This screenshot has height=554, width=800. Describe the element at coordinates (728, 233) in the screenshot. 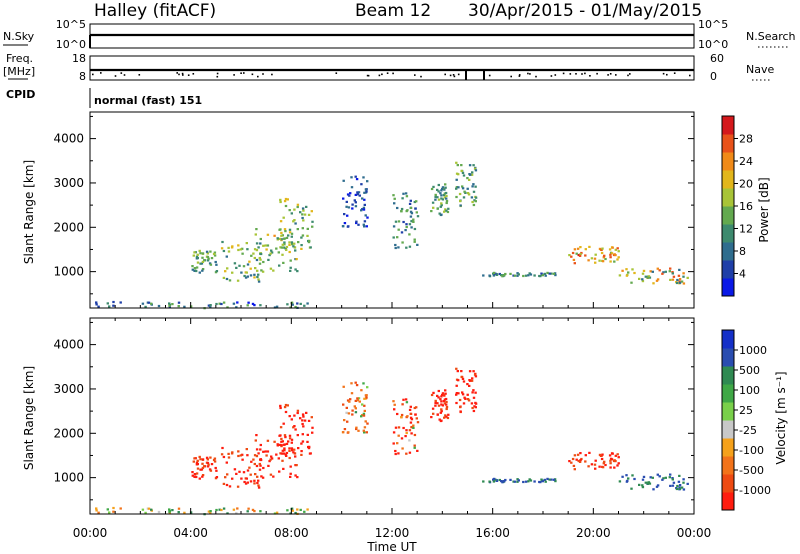

I see `colorbar-segment` at that location.